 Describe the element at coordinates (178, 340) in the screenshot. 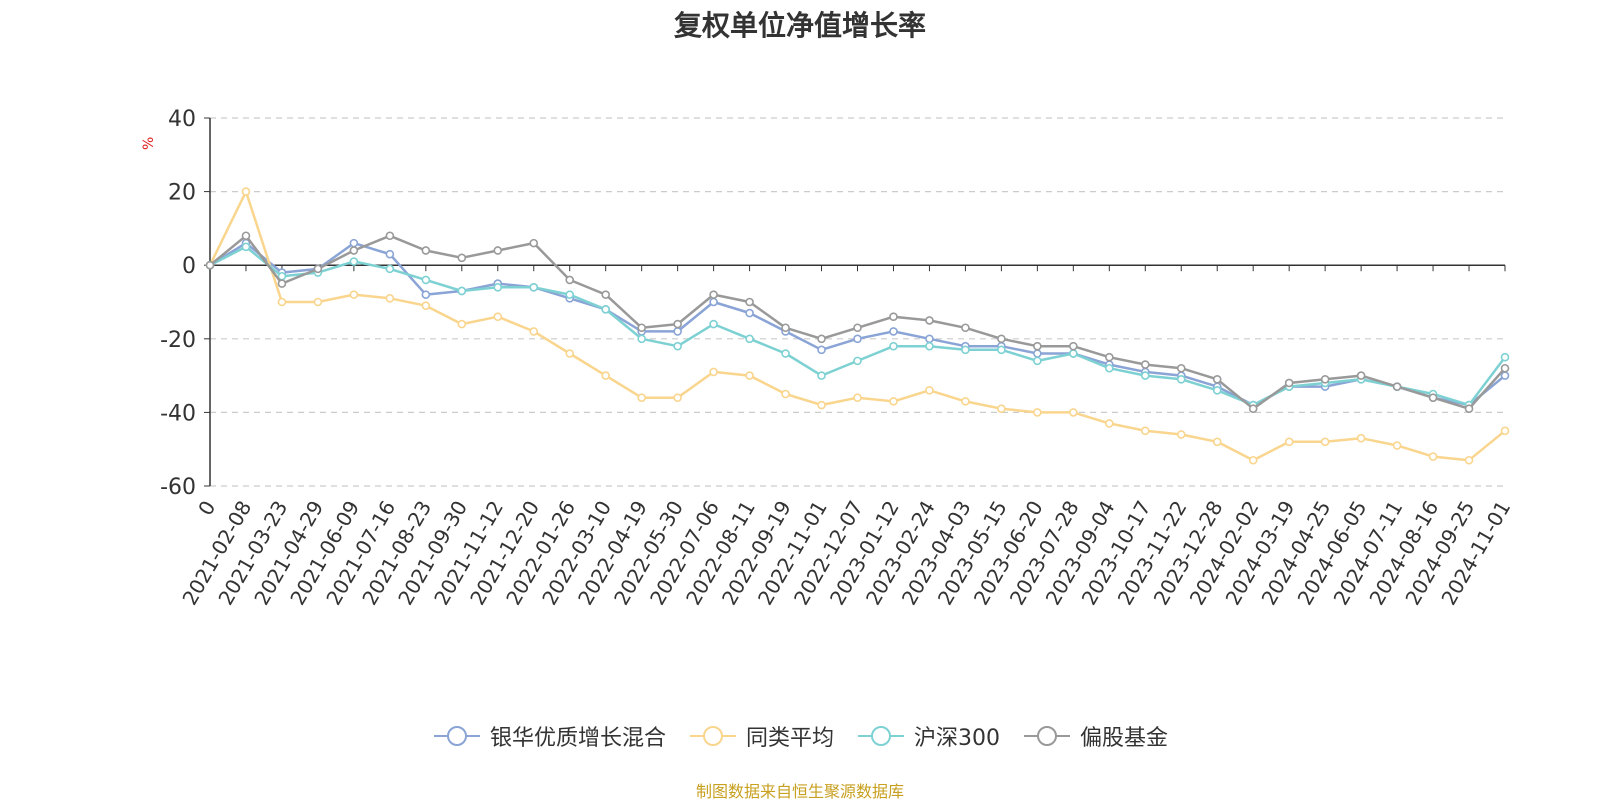

I see `y-tick-label: -20` at that location.